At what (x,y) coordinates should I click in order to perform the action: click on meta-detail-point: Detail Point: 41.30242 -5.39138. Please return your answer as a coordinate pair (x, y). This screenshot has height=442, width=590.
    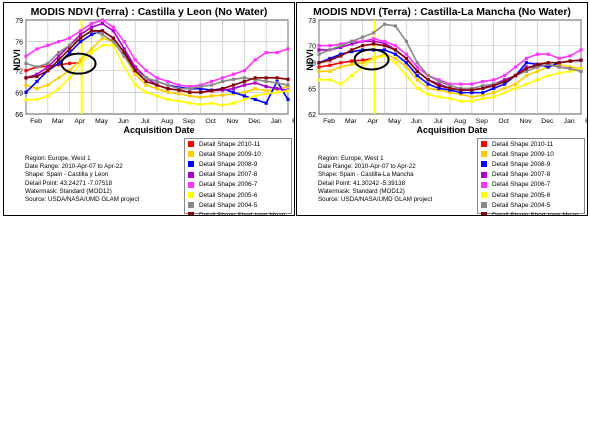
    Looking at the image, I should click on (362, 183).